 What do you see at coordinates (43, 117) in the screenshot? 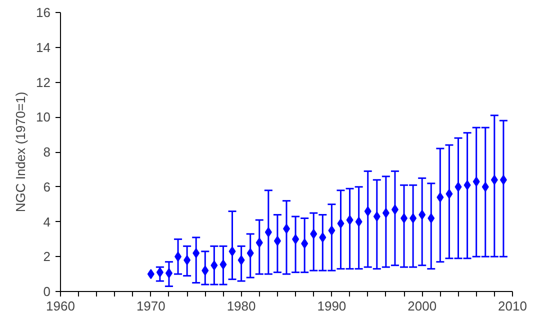
I see `y-tick-label: 10` at bounding box center [43, 117].